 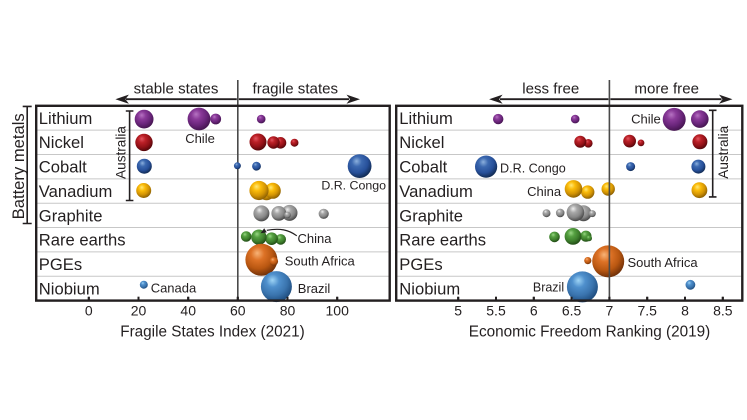 I want to click on svg-text: 7.5, so click(x=647, y=310).